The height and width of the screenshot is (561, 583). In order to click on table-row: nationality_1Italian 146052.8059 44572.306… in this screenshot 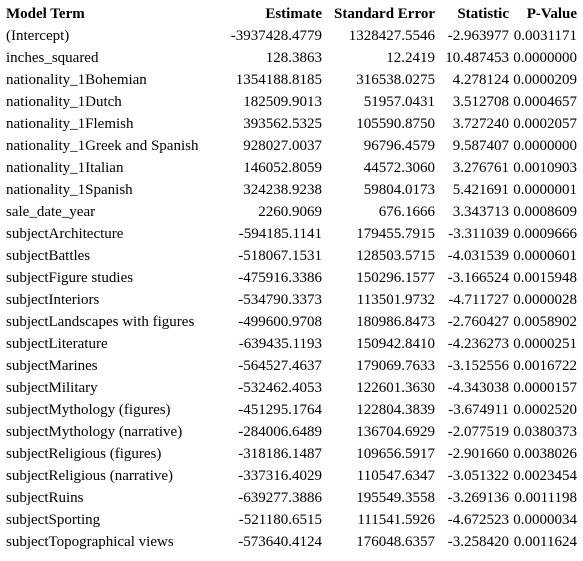, I will do `click(291, 168)`.